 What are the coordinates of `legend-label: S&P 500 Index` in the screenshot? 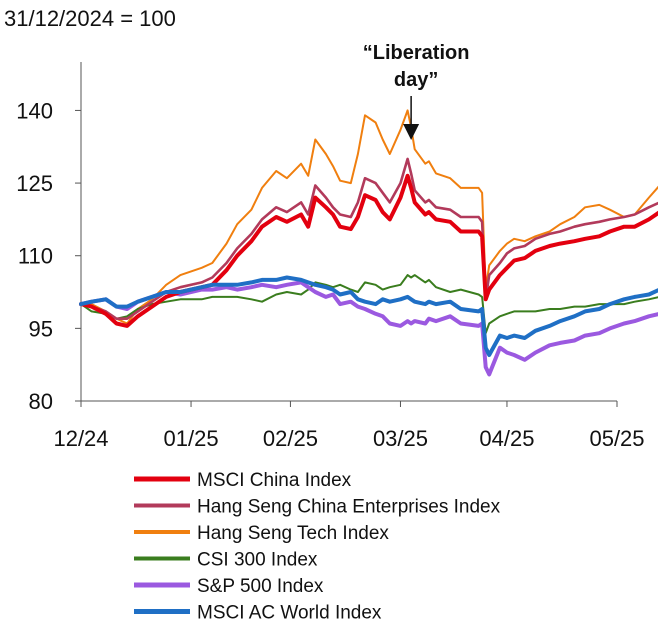 It's located at (260, 586).